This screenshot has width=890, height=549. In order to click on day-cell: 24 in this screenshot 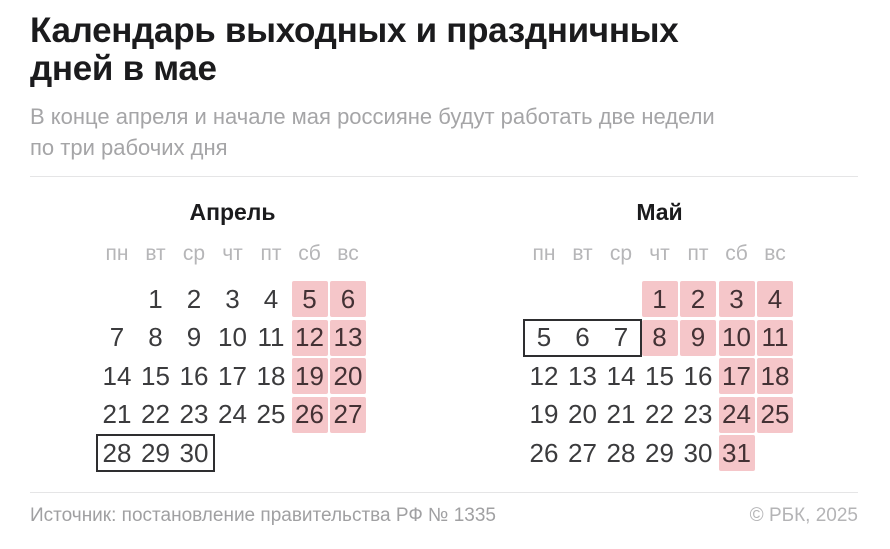, I will do `click(232, 414)`.